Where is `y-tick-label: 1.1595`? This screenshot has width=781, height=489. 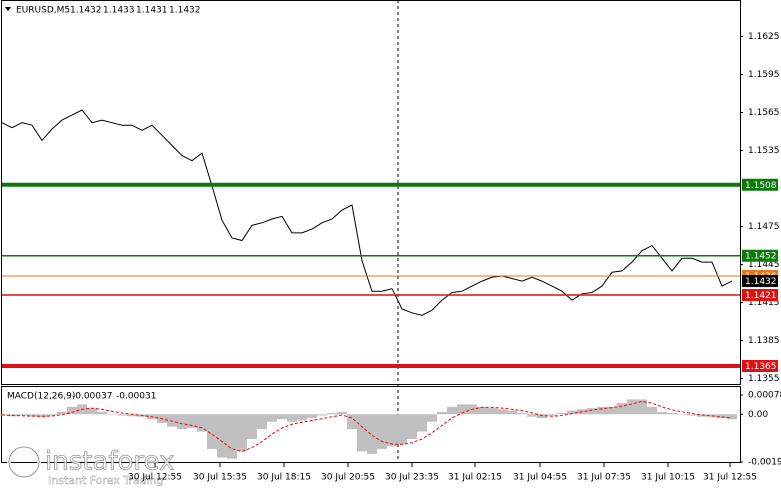
y-tick-label: 1.1595 is located at coordinates (764, 75).